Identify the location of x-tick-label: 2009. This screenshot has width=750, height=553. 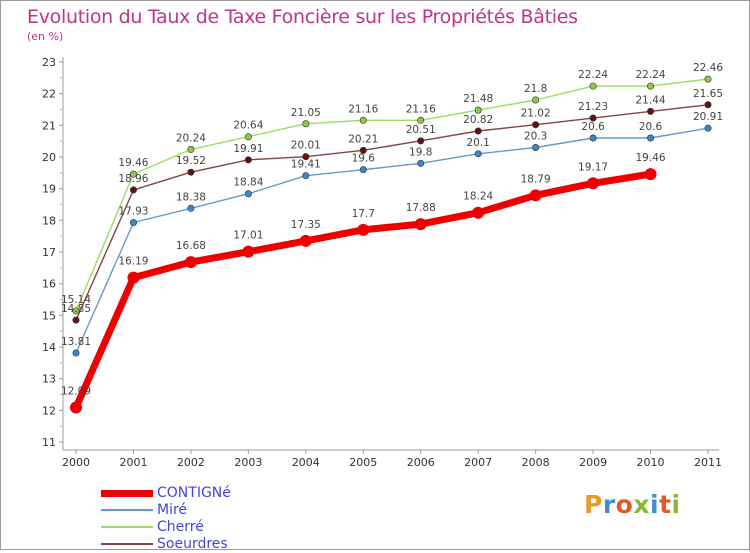
(593, 462).